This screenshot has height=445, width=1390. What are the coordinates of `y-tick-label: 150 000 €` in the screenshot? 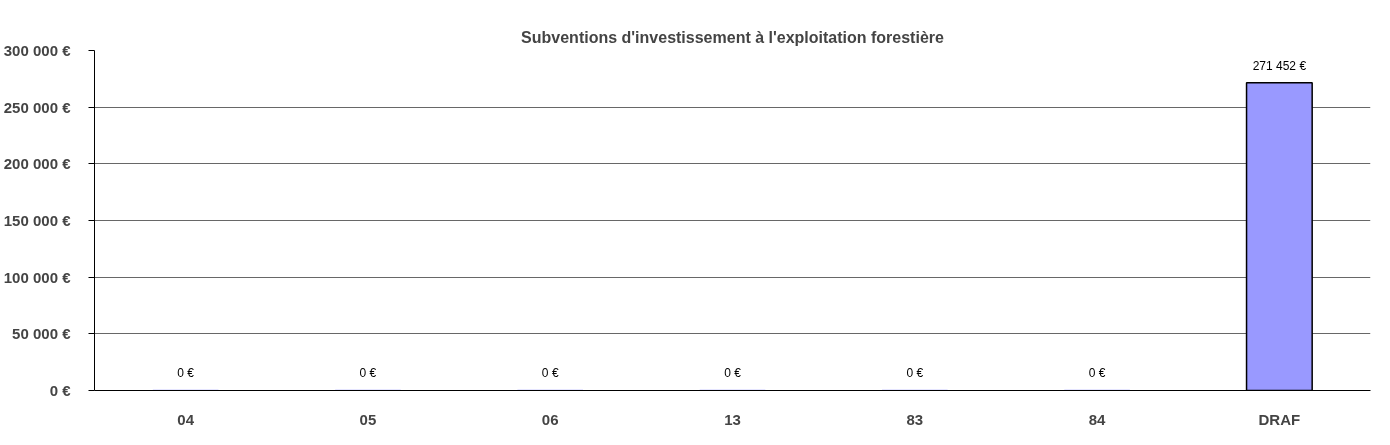 It's located at (37, 220).